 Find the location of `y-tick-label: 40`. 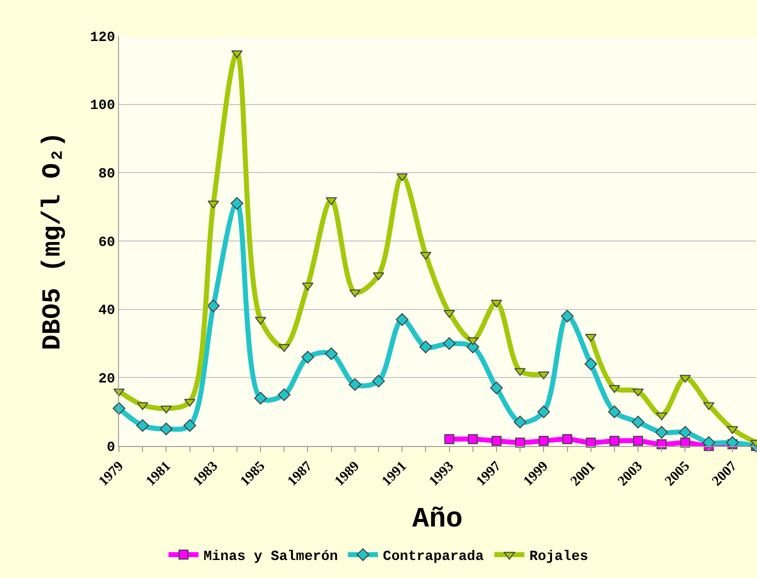

y-tick-label: 40 is located at coordinates (107, 311).